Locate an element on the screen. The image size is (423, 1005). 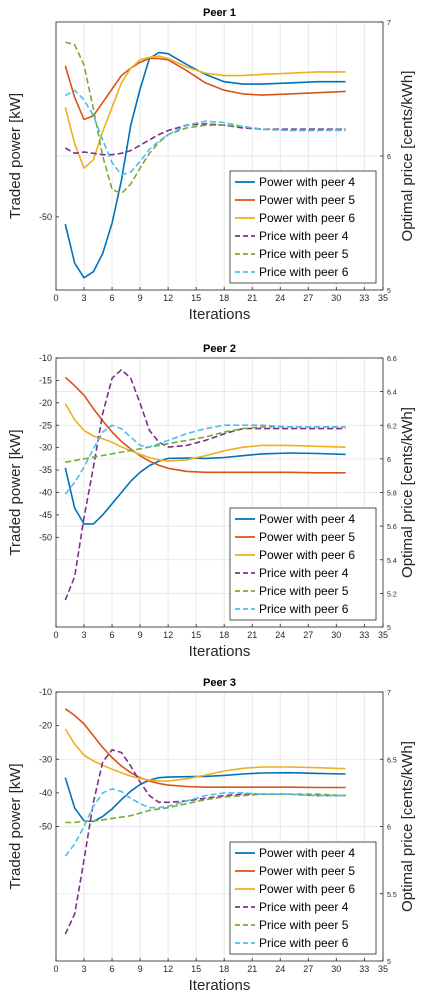
y-left-tick-label: -25 is located at coordinates (45, 425).